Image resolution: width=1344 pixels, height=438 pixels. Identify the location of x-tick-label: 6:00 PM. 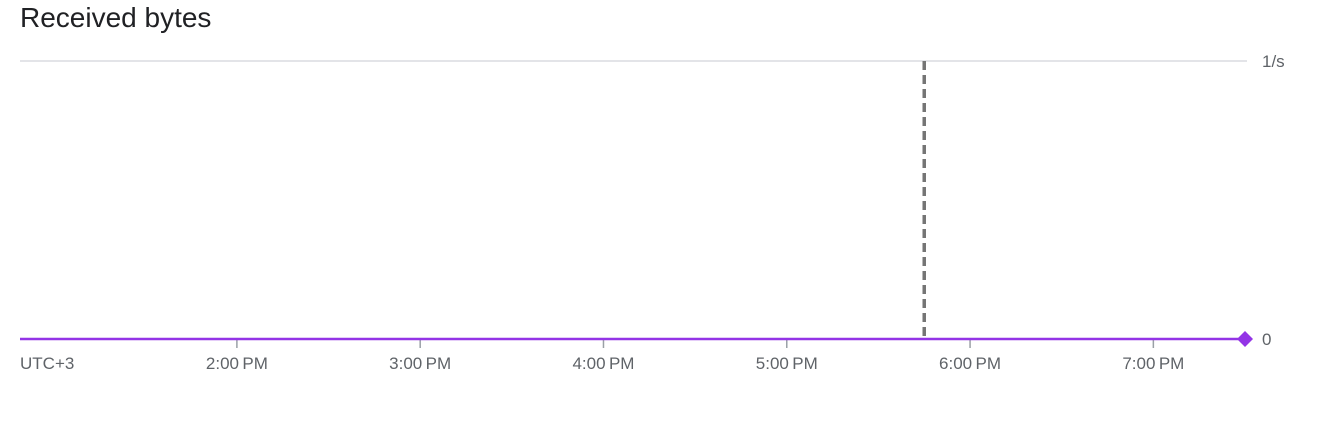
(970, 363).